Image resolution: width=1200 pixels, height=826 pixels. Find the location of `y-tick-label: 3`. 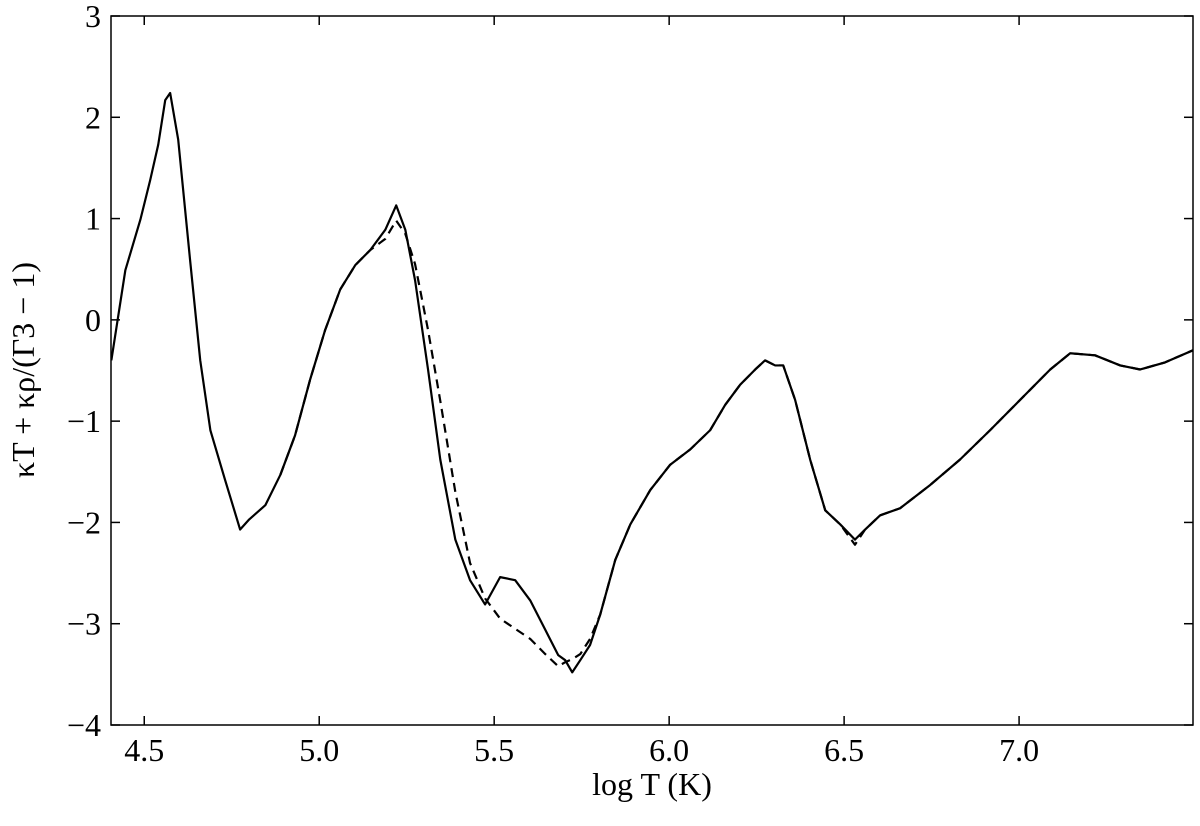

y-tick-label: 3 is located at coordinates (93, 17).